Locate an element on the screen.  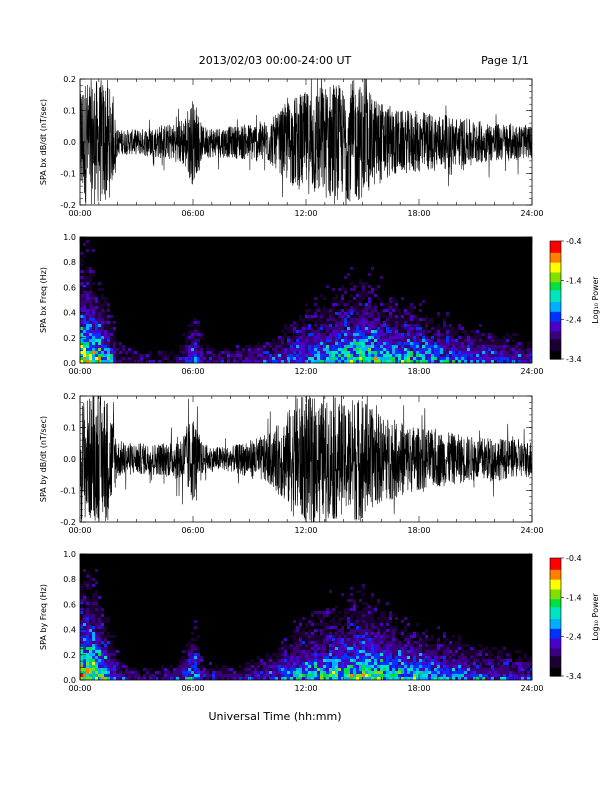
page-indicator: Page 1/1 is located at coordinates (505, 60).